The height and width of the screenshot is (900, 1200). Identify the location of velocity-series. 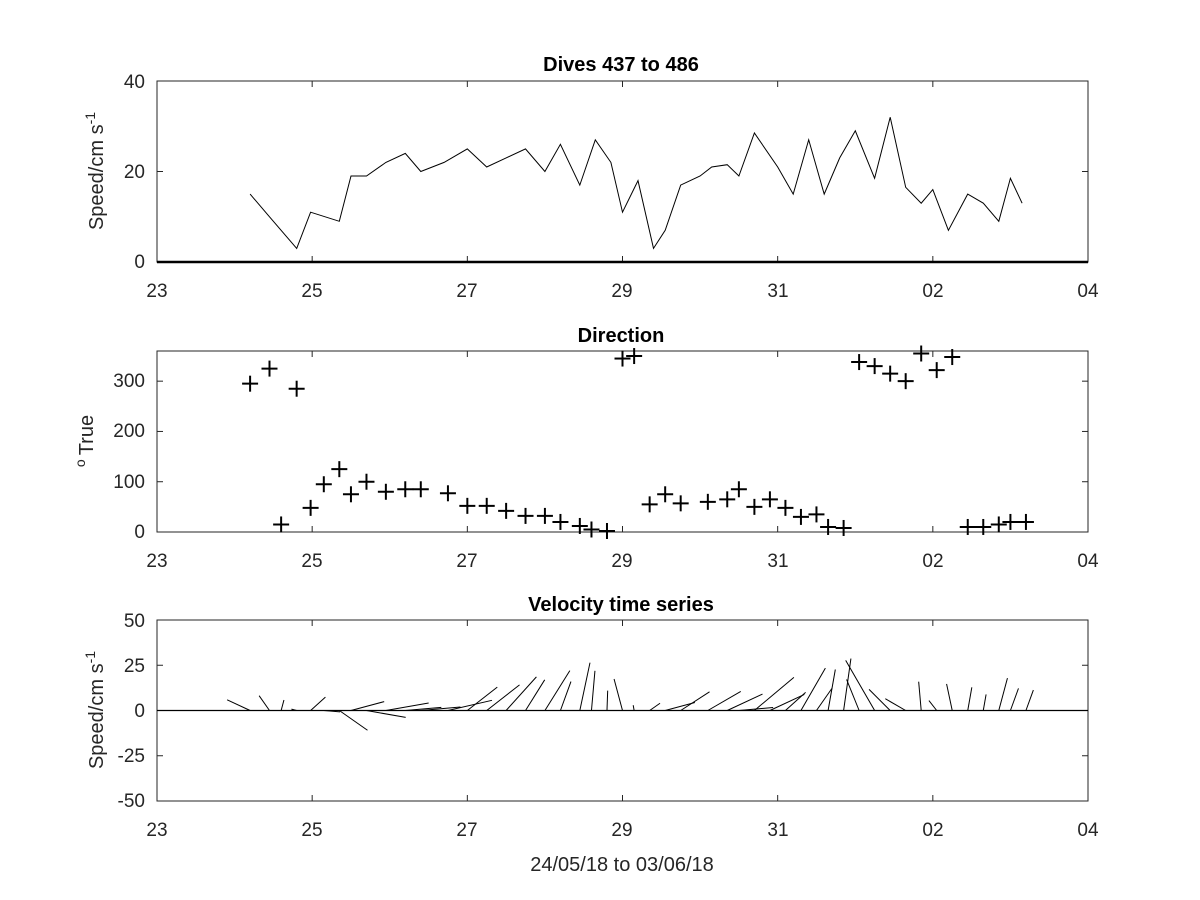
(622, 694).